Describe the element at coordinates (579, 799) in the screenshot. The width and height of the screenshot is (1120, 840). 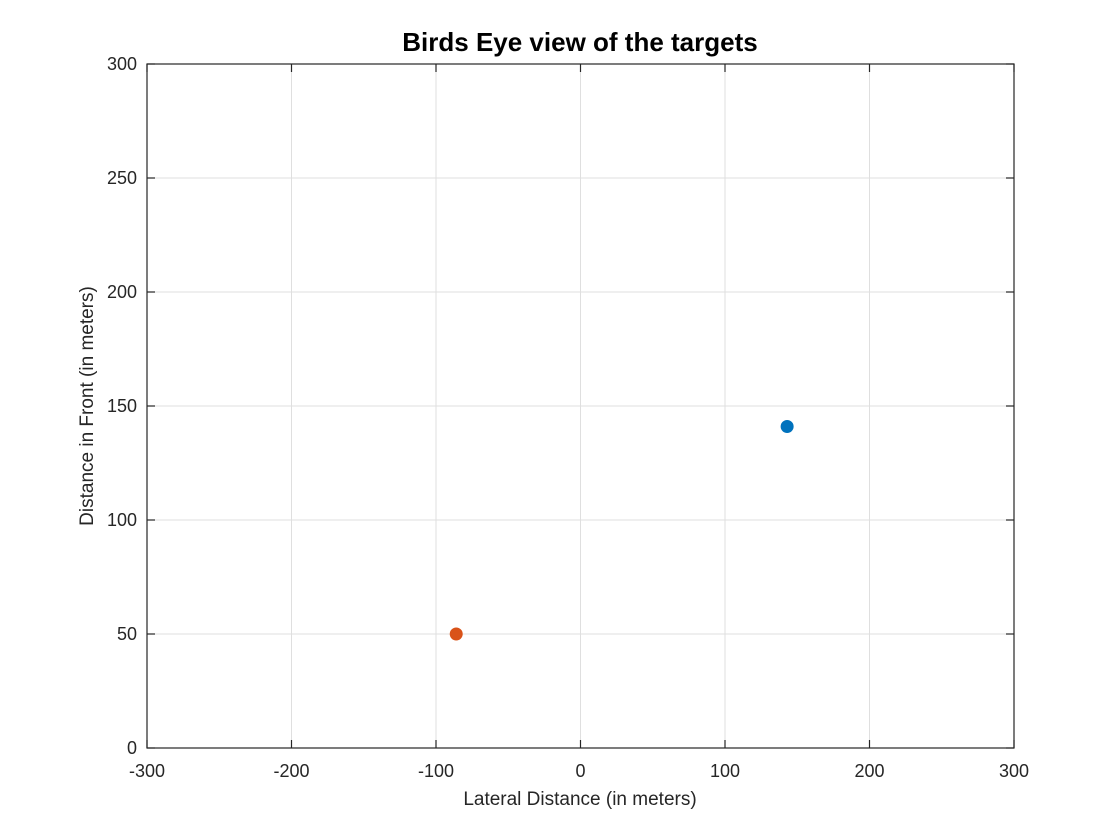
I see `x-axis-label: Lateral Distance (in meters)` at that location.